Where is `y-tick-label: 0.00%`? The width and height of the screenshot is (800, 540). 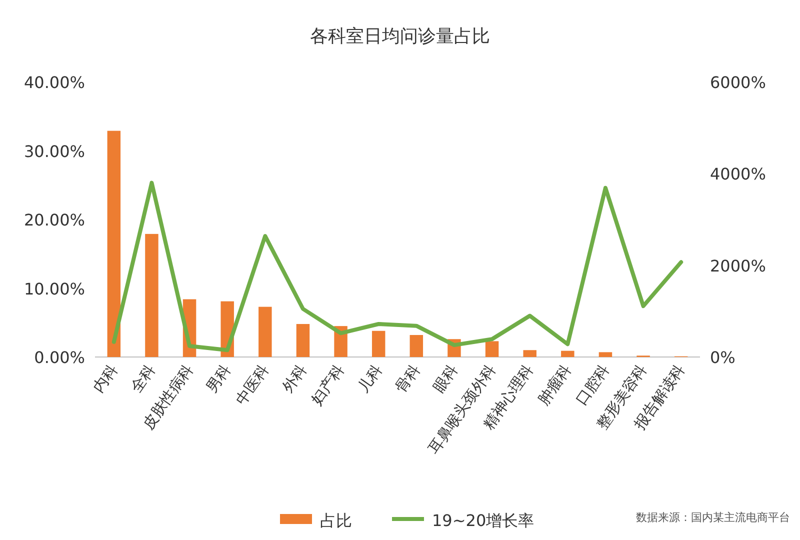 y-tick-label: 0.00% is located at coordinates (59, 357).